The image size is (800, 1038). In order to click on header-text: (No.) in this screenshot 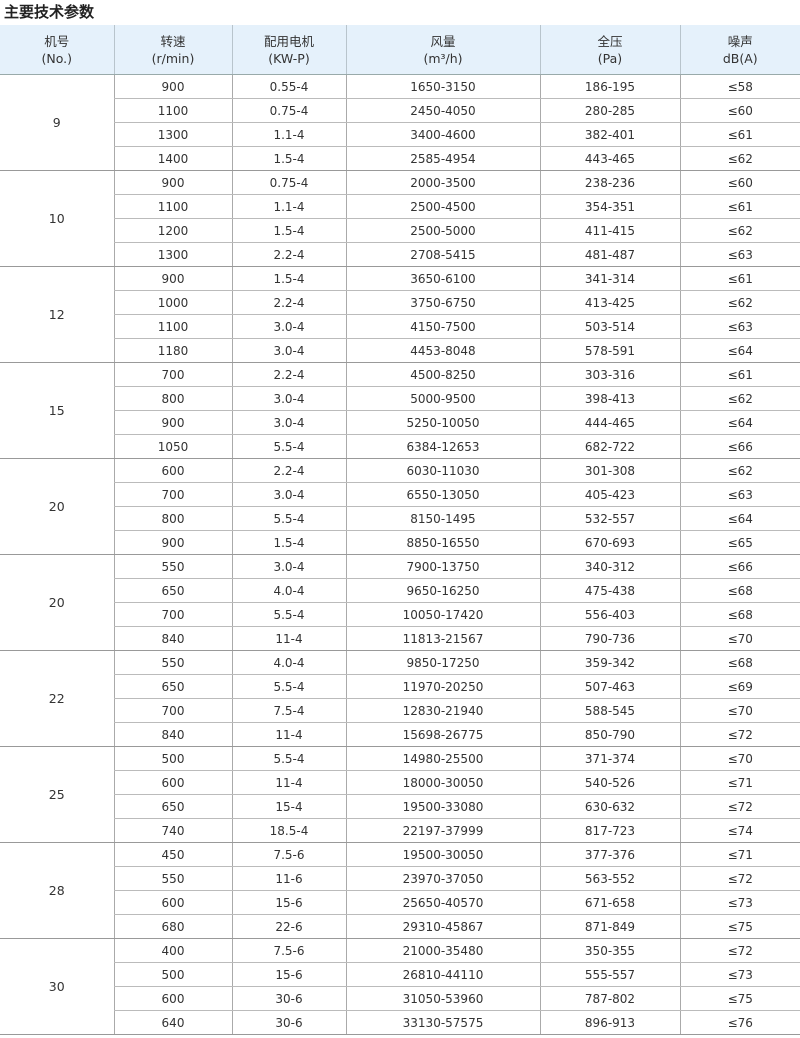, I will do `click(56, 58)`.